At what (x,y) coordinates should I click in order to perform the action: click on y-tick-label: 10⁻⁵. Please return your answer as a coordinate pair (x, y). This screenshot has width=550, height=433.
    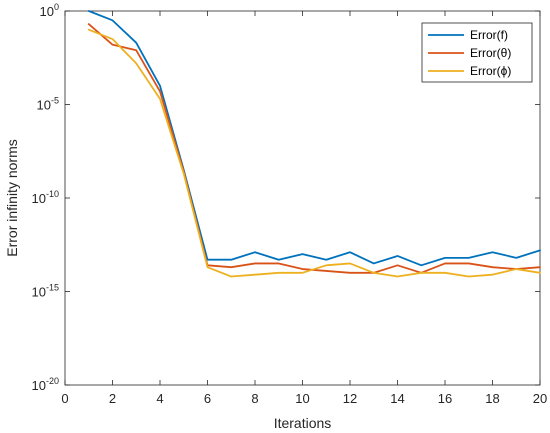
    Looking at the image, I should click on (48, 104).